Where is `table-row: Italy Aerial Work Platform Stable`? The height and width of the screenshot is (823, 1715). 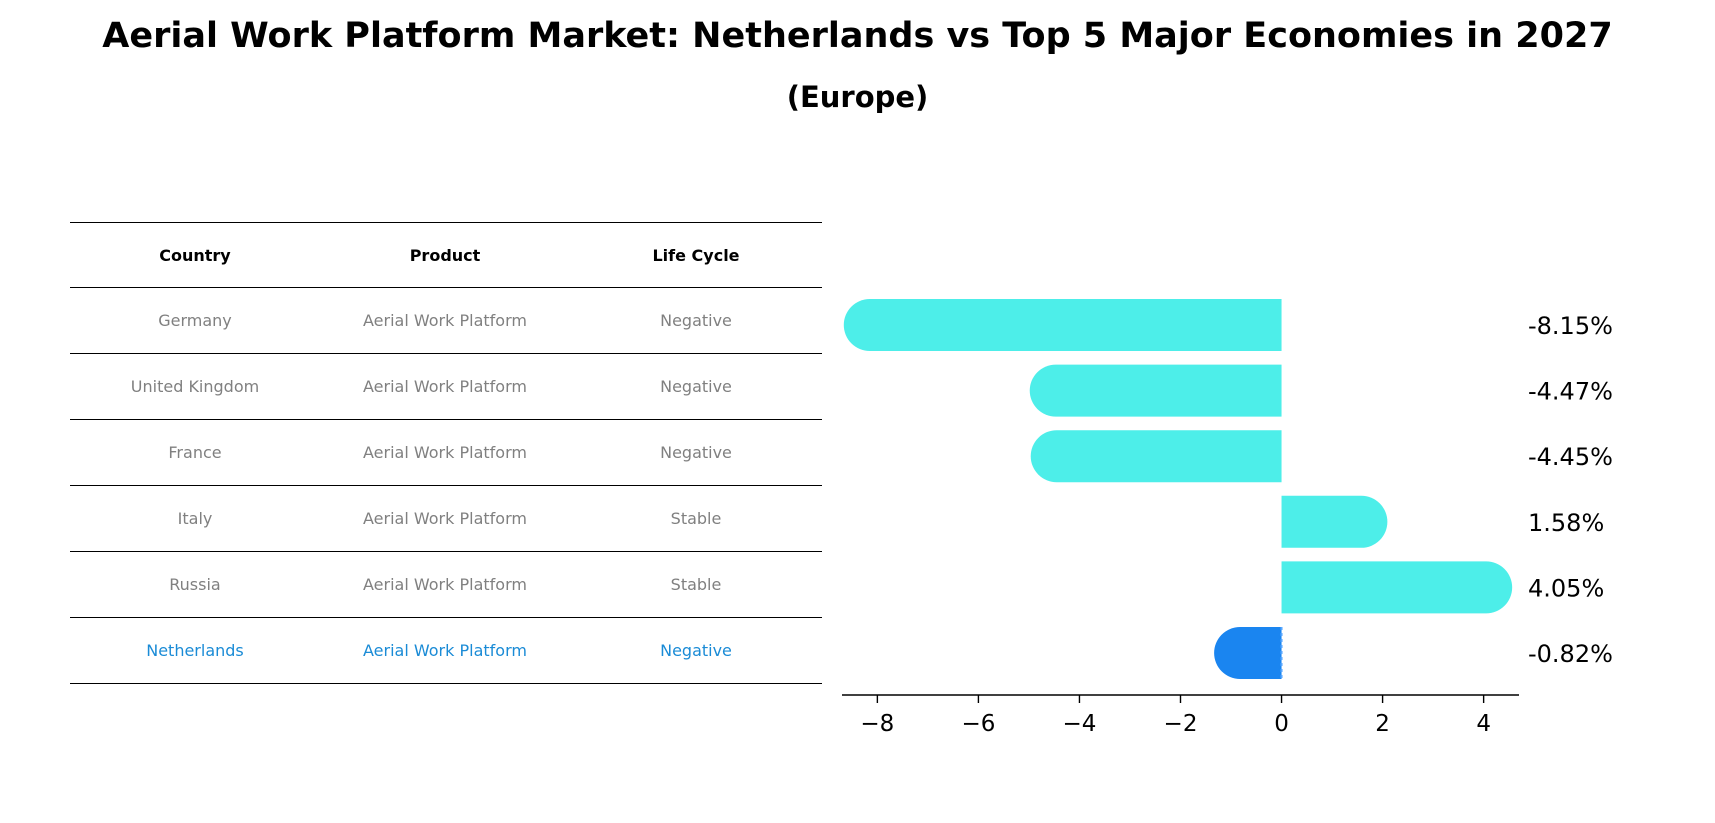
table-row: Italy Aerial Work Platform Stable is located at coordinates (446, 519).